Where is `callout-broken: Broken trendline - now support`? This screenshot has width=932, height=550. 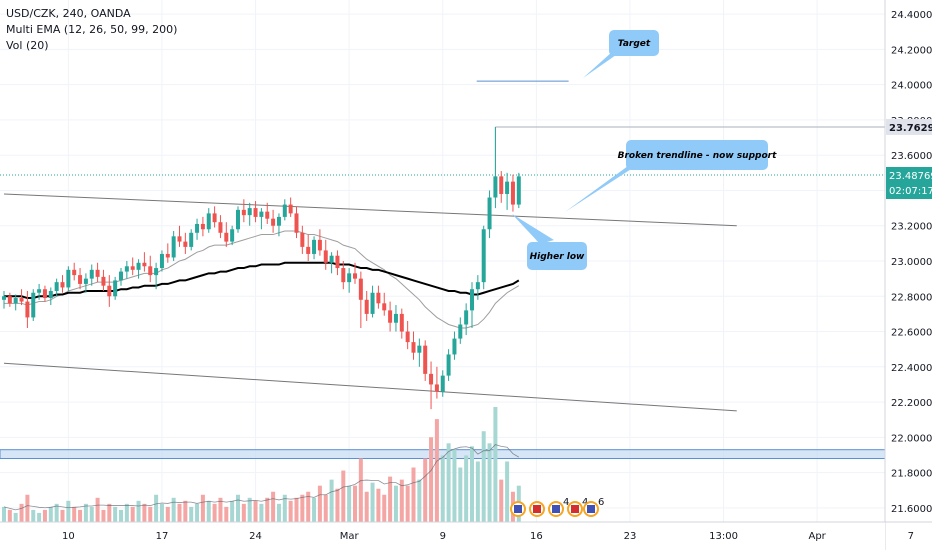 callout-broken: Broken trendline - now support is located at coordinates (671, 176).